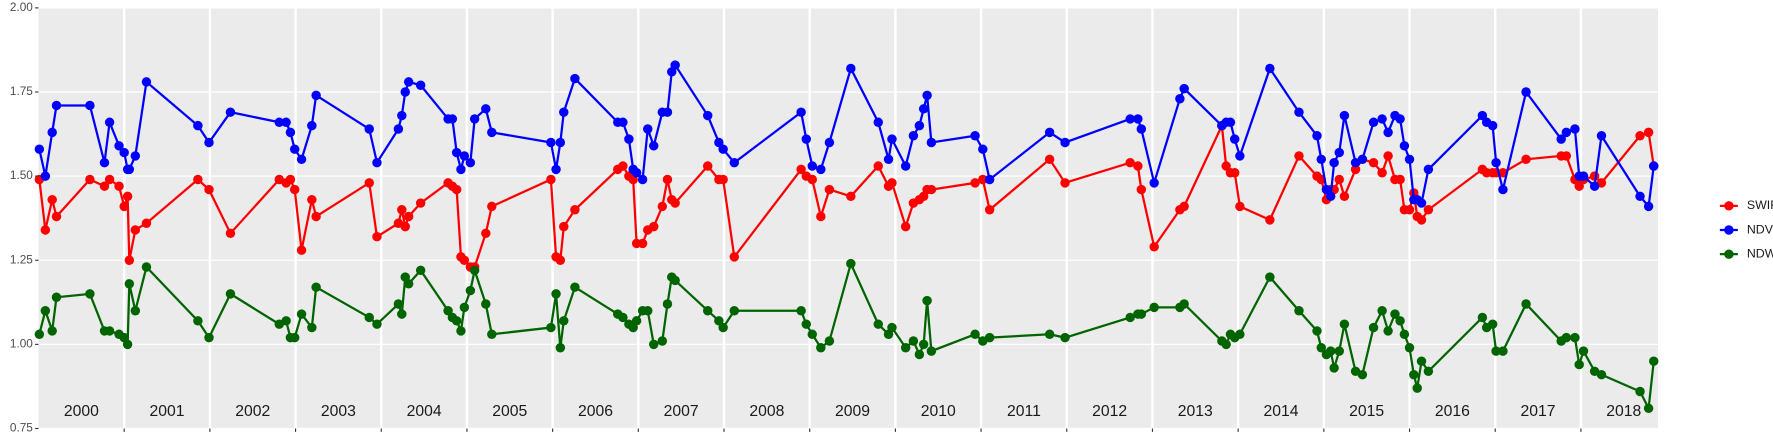 The height and width of the screenshot is (442, 1773). Describe the element at coordinates (595, 411) in the screenshot. I see `year-label: 2006` at that location.